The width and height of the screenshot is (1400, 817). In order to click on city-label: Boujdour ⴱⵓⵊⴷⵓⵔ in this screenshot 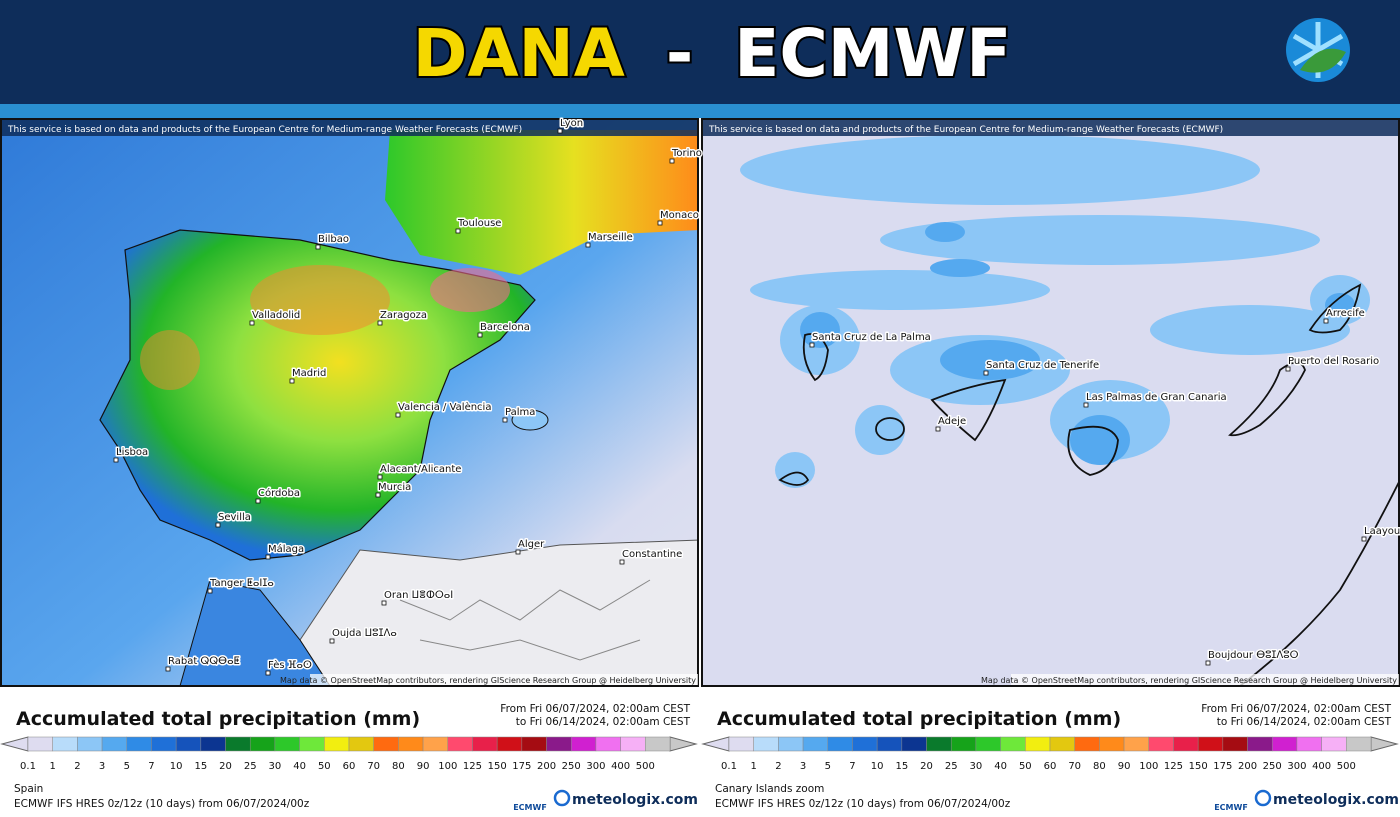, I will do `click(1253, 655)`.